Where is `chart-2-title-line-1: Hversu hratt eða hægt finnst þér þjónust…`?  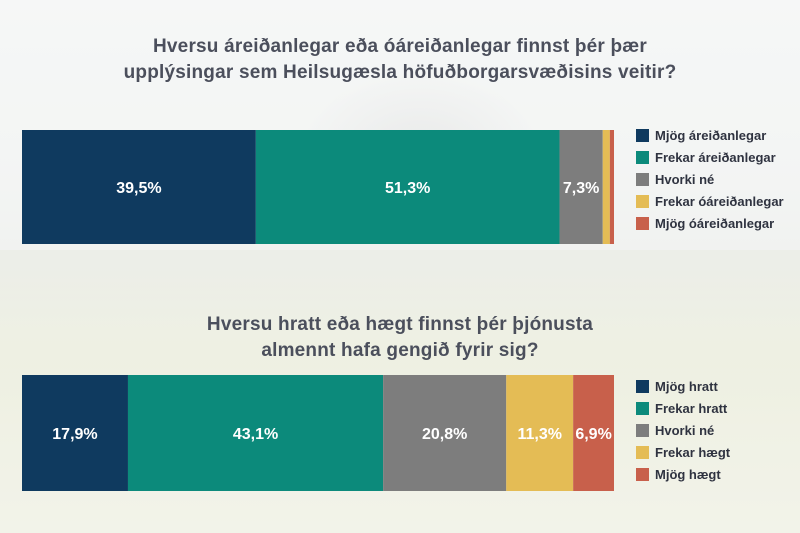 chart-2-title-line-1: Hversu hratt eða hægt finnst þér þjónust… is located at coordinates (400, 324).